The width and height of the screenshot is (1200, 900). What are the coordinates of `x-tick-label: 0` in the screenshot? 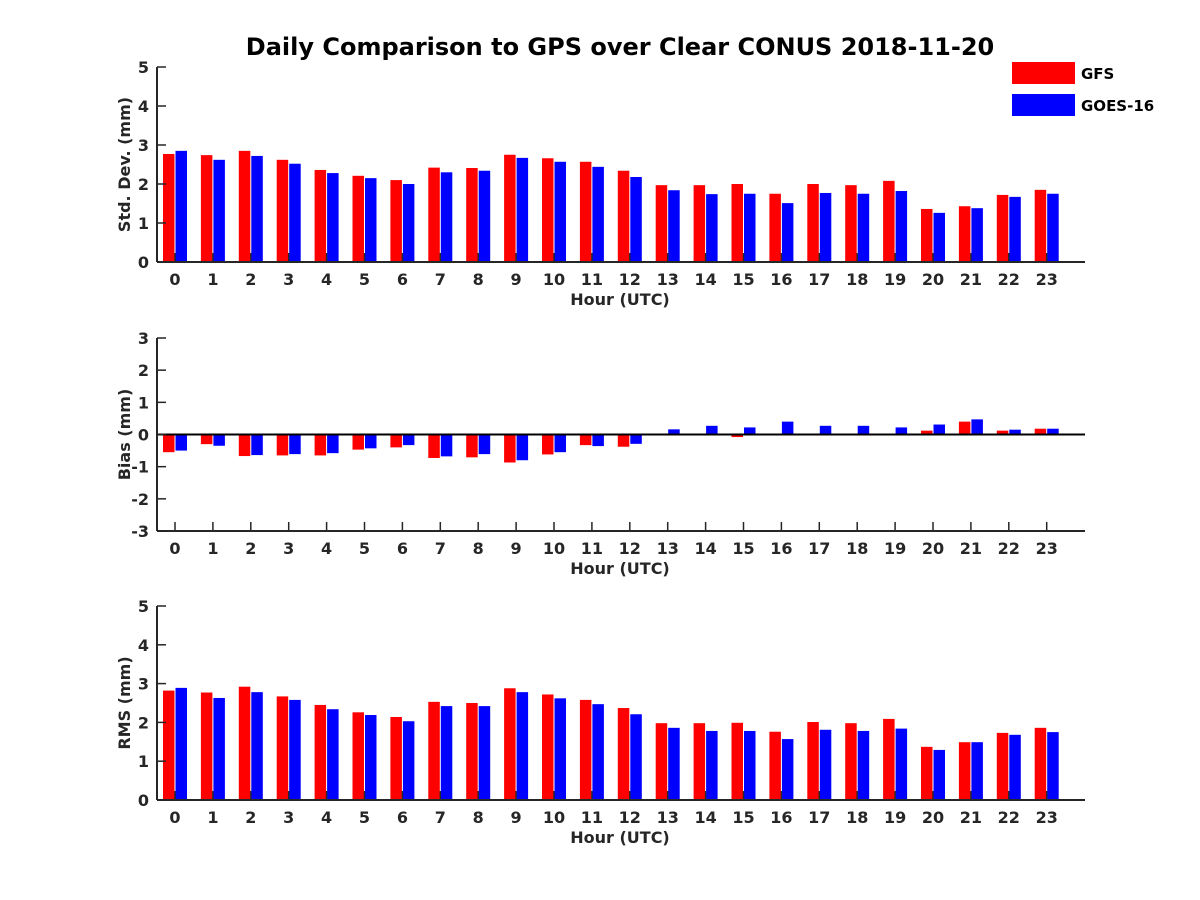 It's located at (174, 817).